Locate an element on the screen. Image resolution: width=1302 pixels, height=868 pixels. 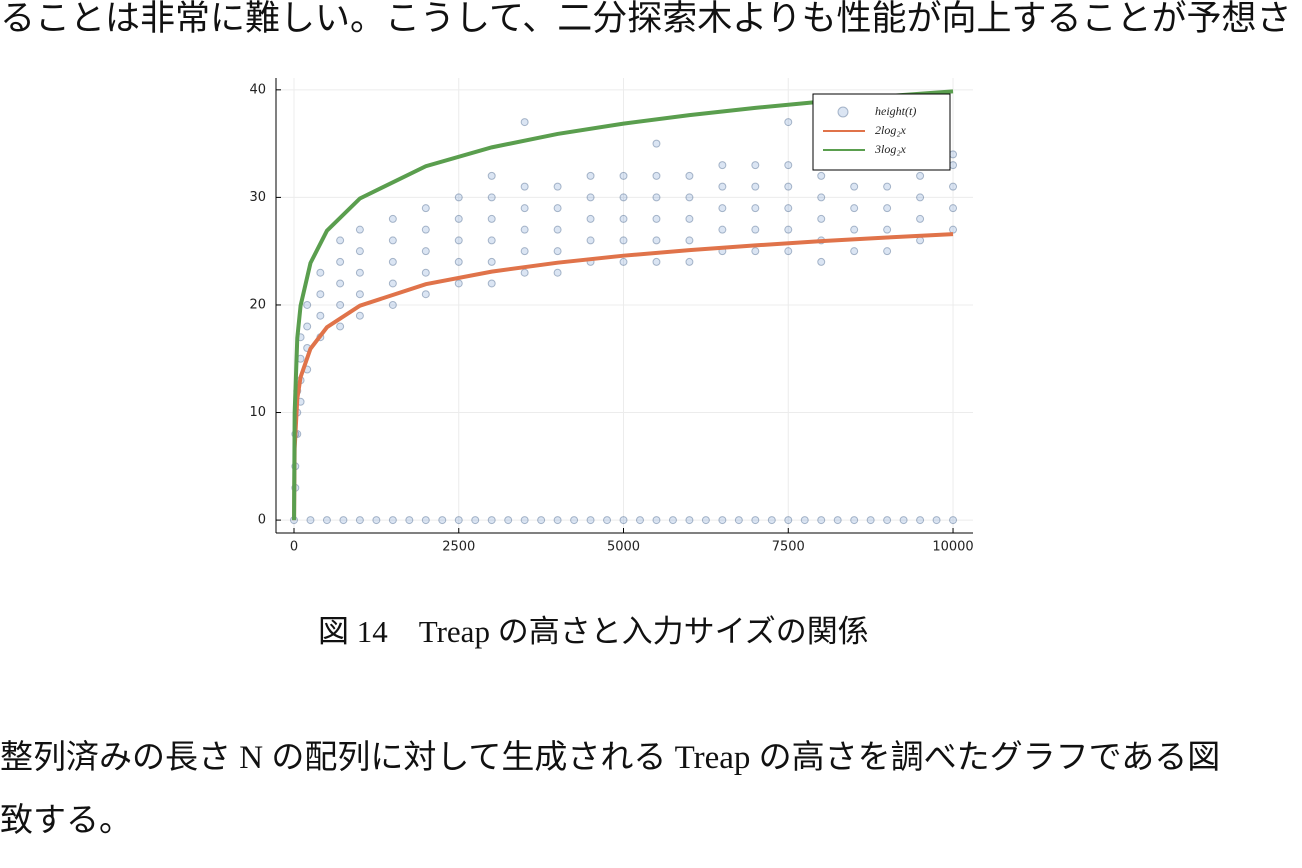
y-tick-label: 10 is located at coordinates (257, 412).